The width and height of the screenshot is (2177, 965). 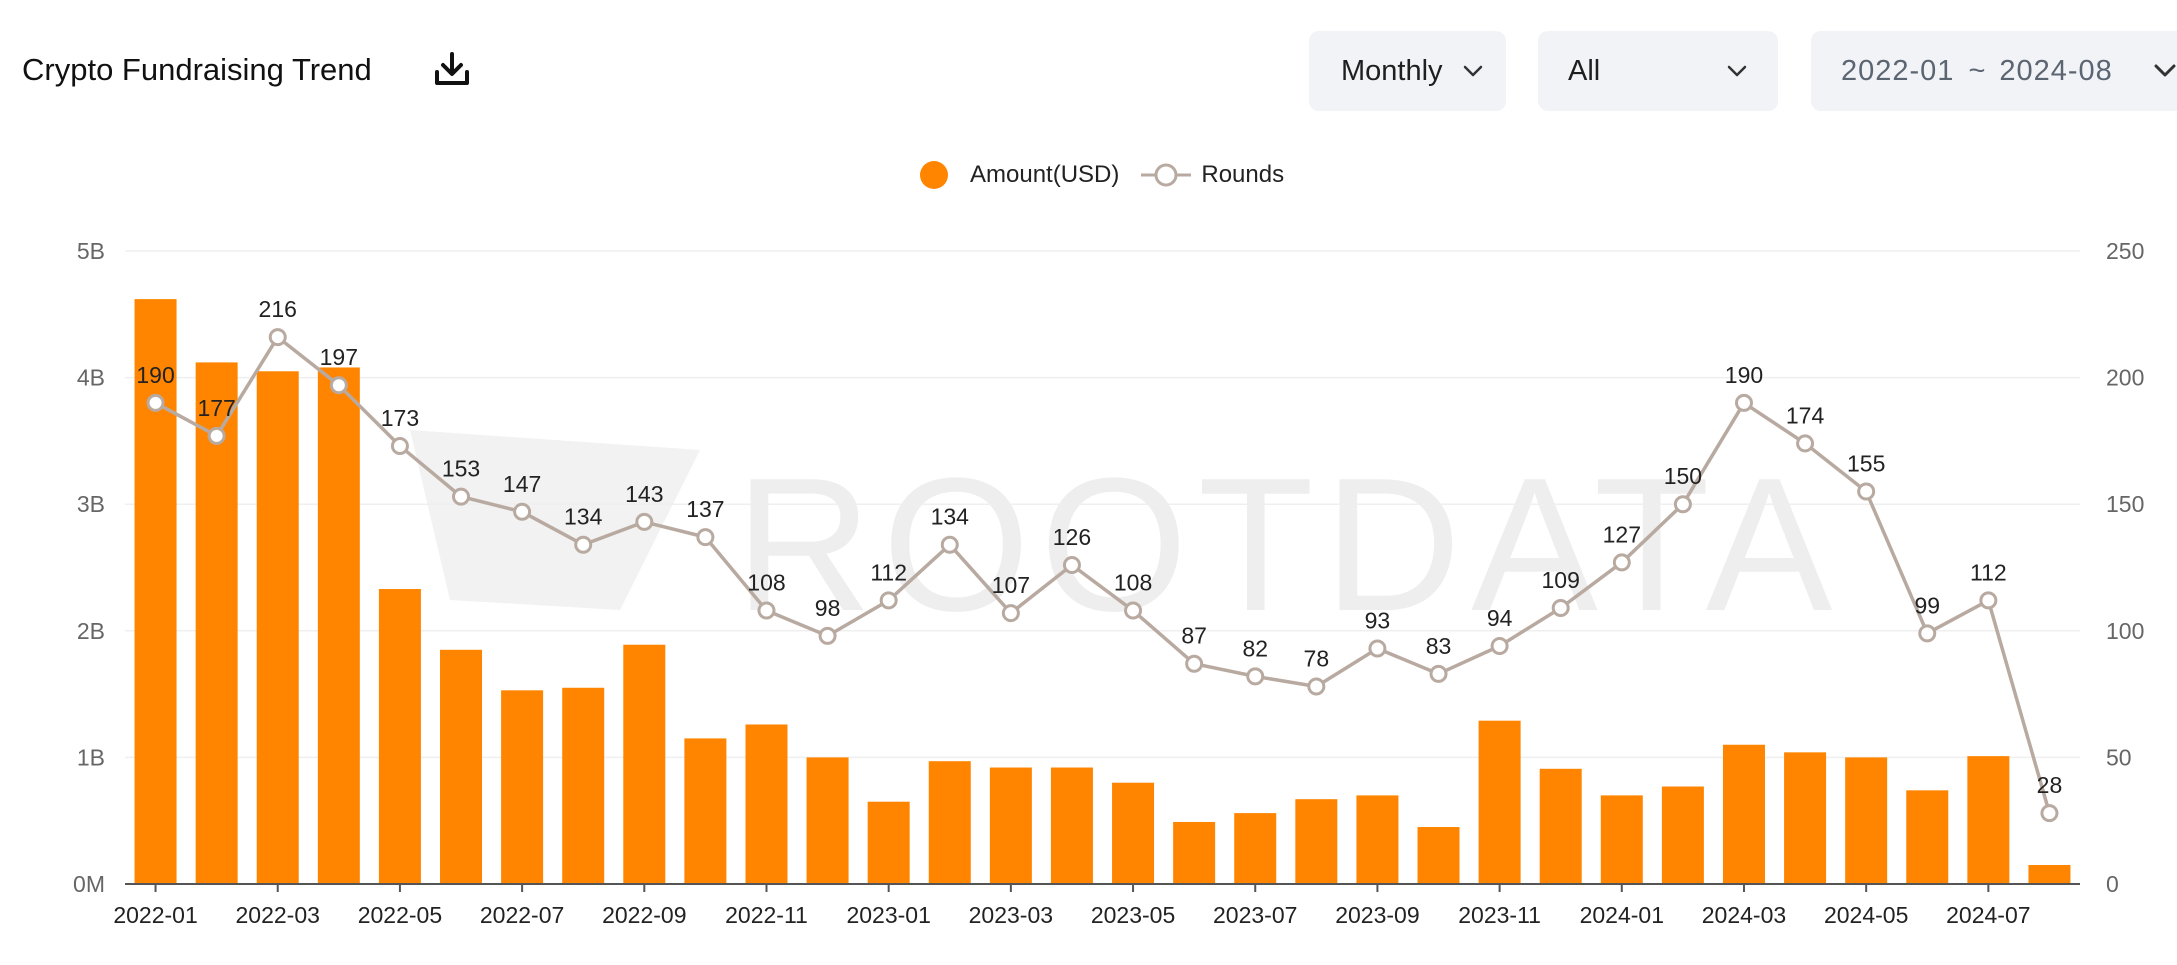 I want to click on rounds-data-label: 99, so click(x=1927, y=605).